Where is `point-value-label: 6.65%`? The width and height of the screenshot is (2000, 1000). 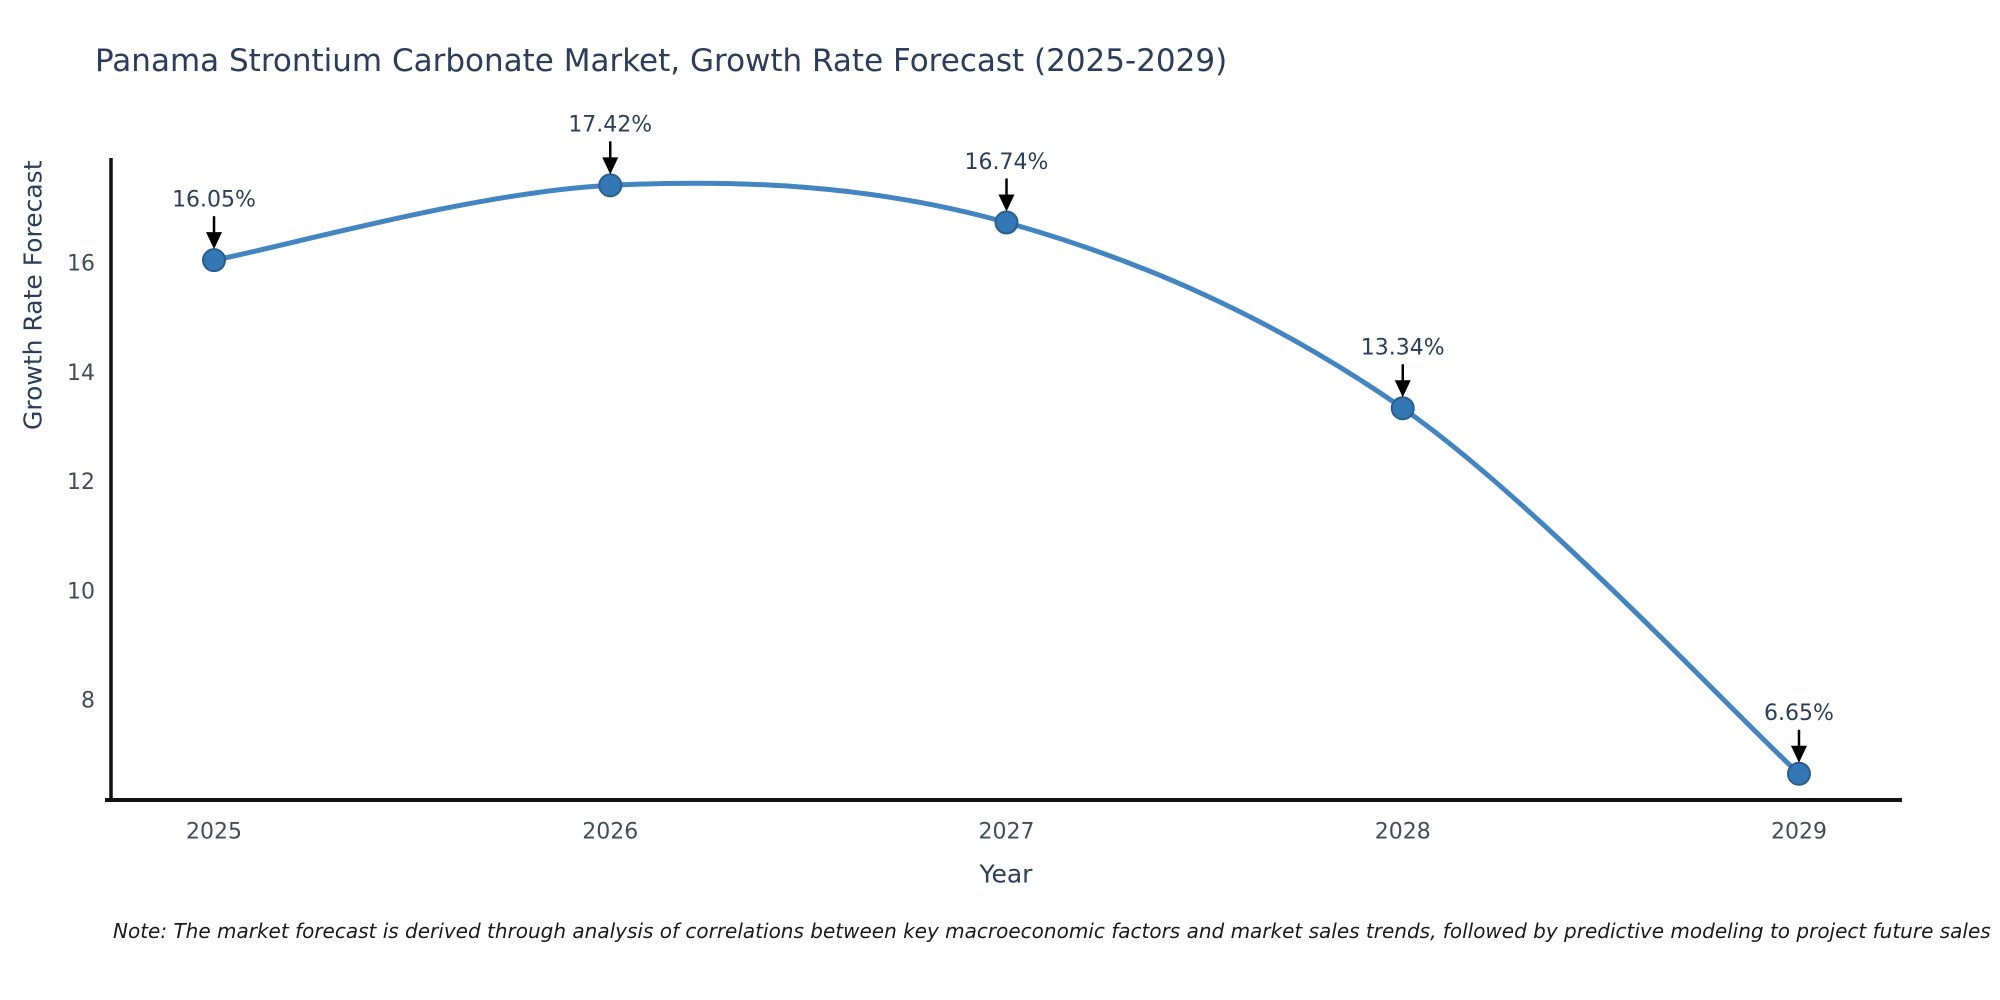
point-value-label: 6.65% is located at coordinates (1799, 713).